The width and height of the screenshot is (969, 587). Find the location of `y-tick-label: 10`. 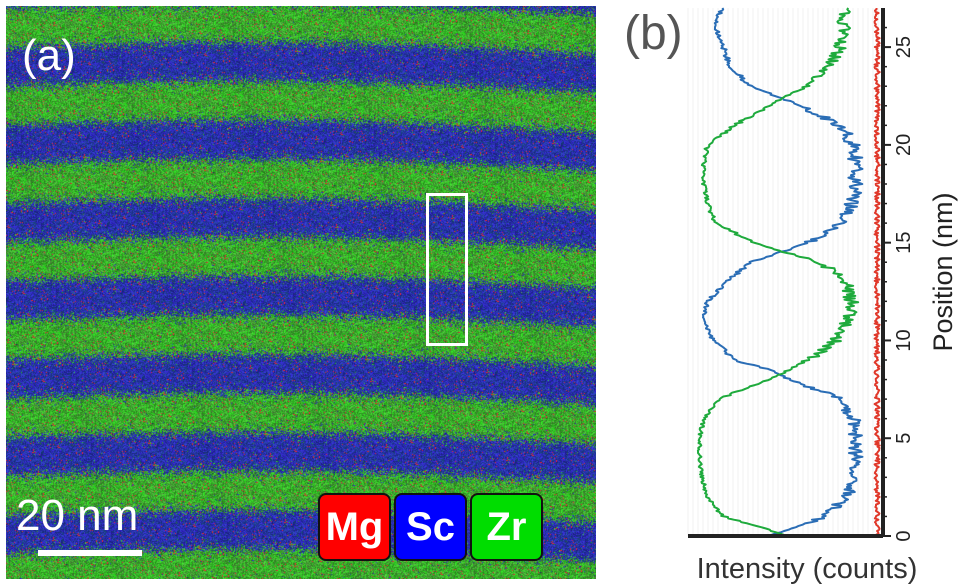

y-tick-label: 10 is located at coordinates (904, 340).